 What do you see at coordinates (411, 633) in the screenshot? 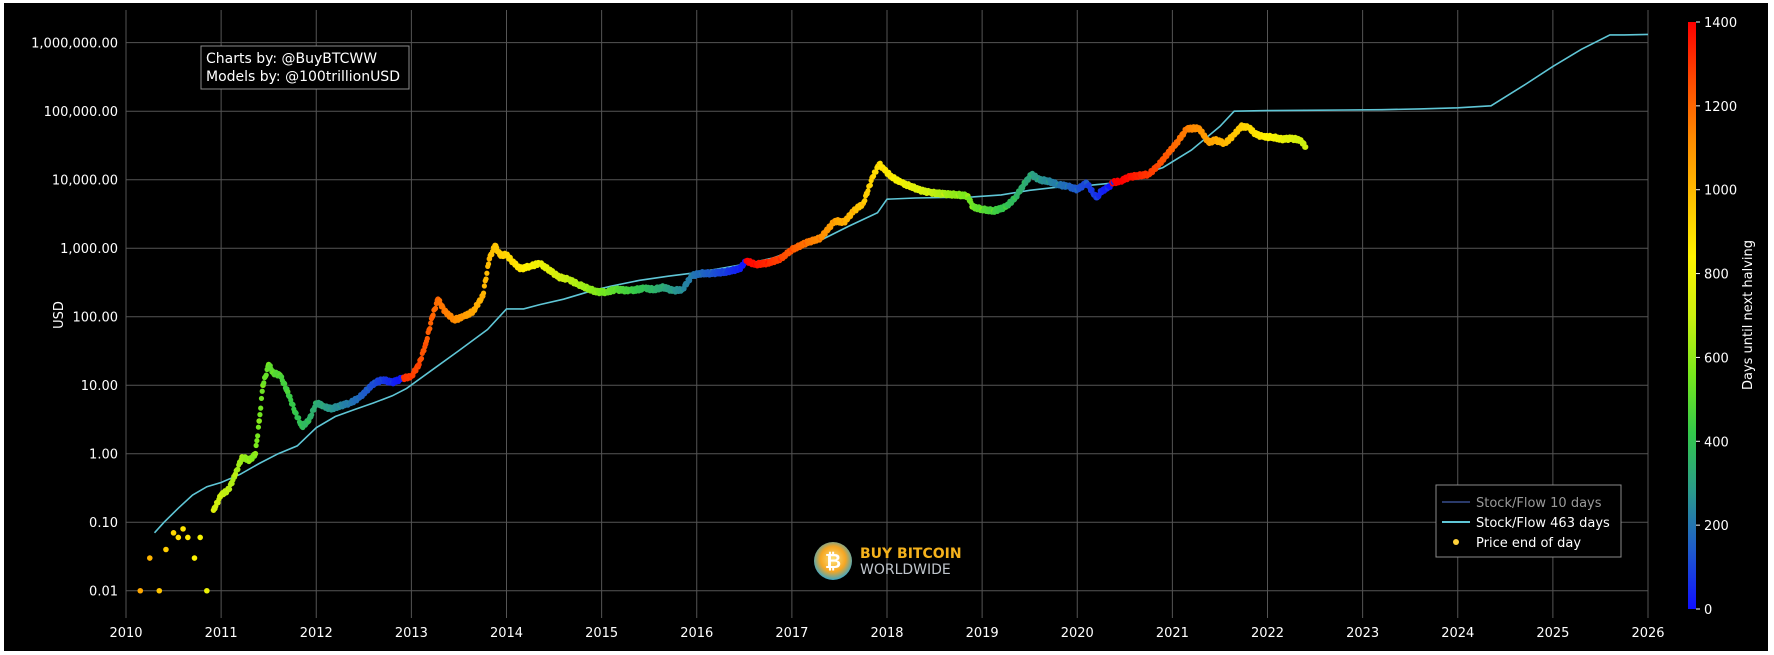
I see `x-tick-label: 2013` at bounding box center [411, 633].